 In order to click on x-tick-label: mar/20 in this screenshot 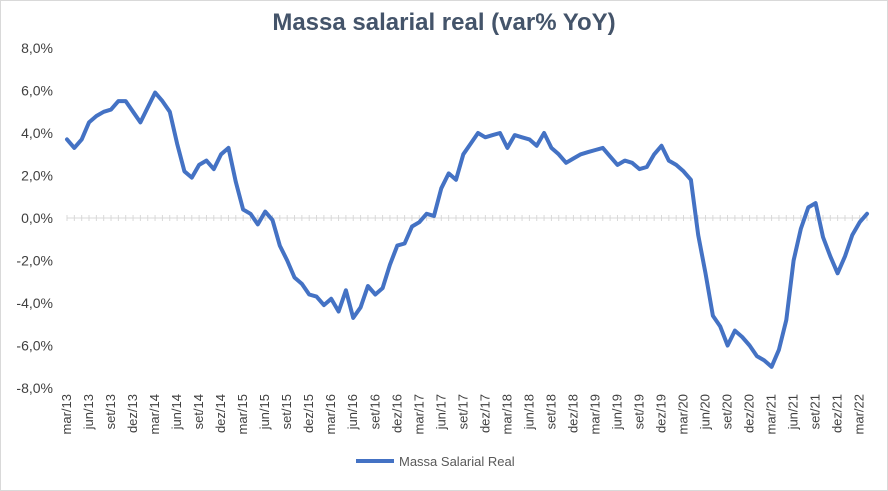, I will do `click(683, 414)`.